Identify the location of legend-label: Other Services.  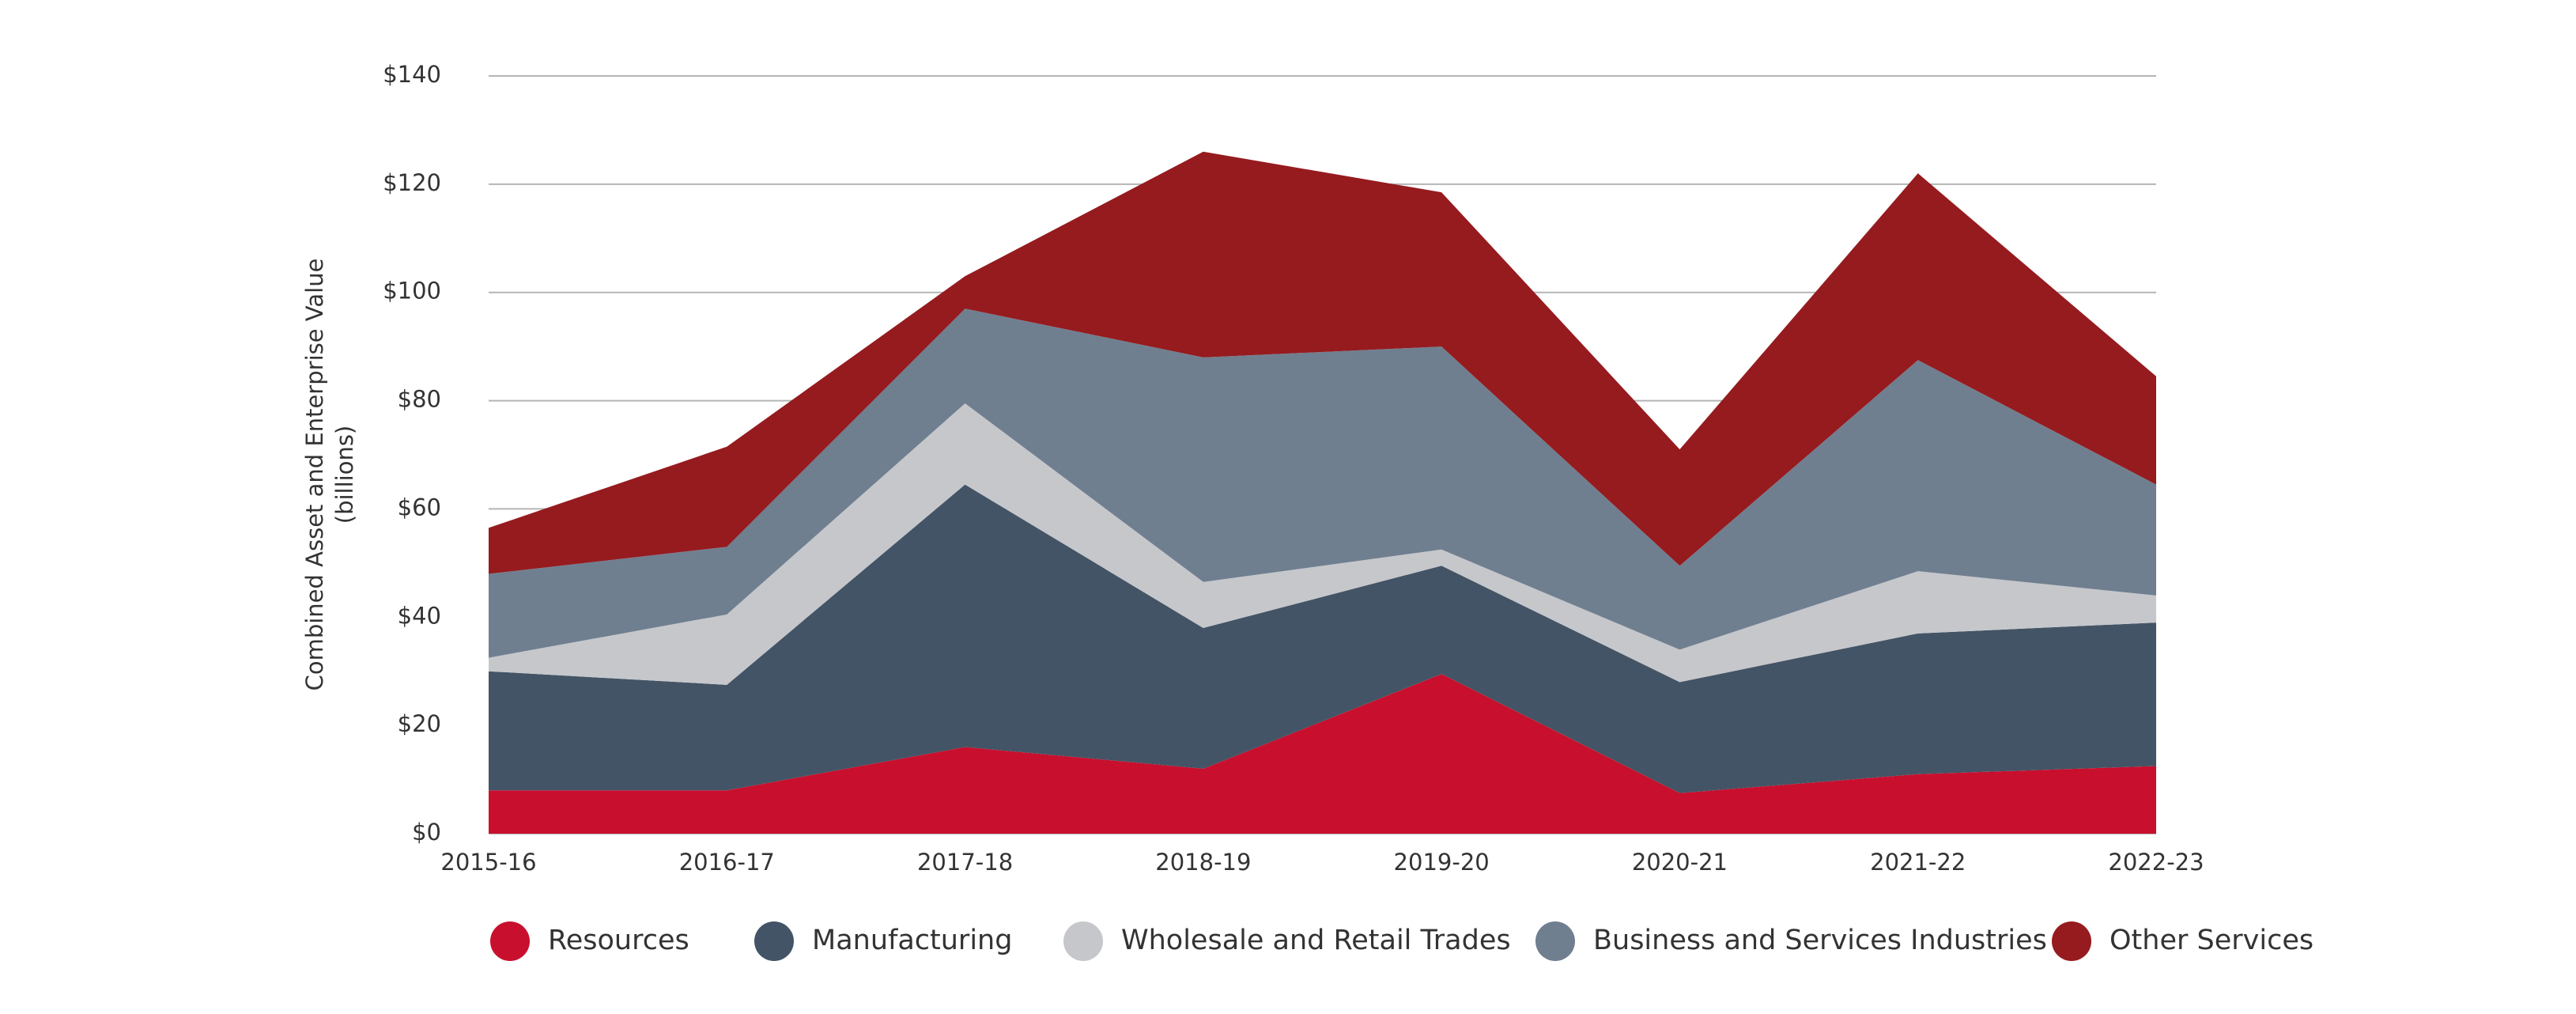
(2211, 940).